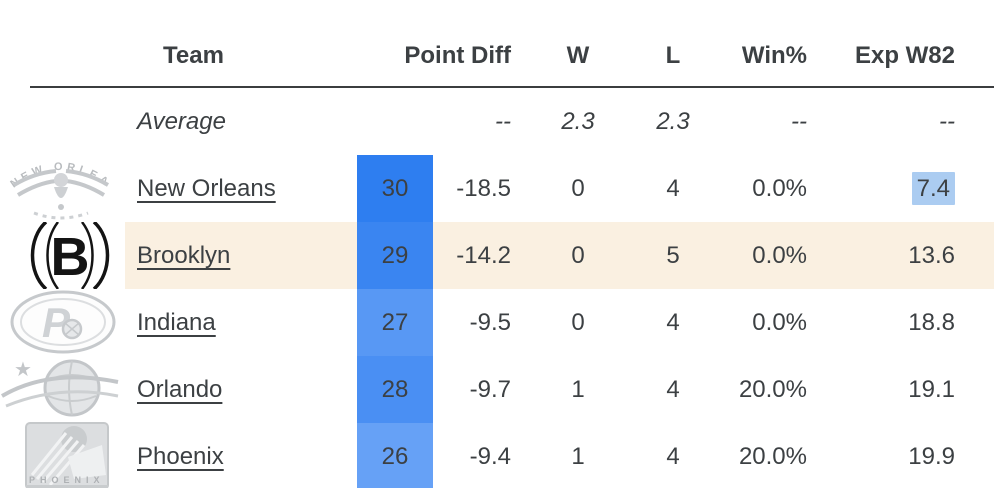 The image size is (994, 488). I want to click on average-point-diff: --, so click(503, 121).